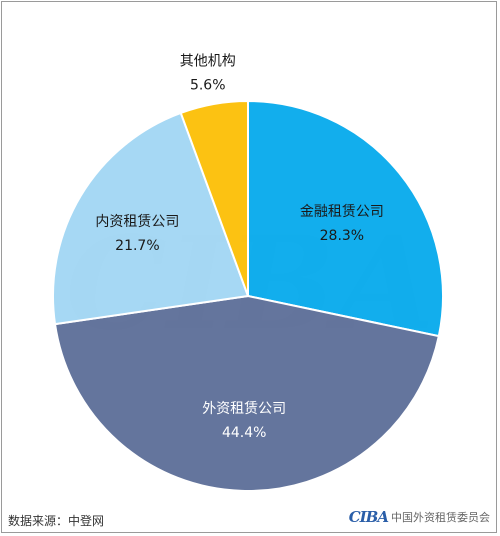  Describe the element at coordinates (440, 517) in the screenshot. I see `ciba-logo-text: 中国外资租赁委员会` at that location.